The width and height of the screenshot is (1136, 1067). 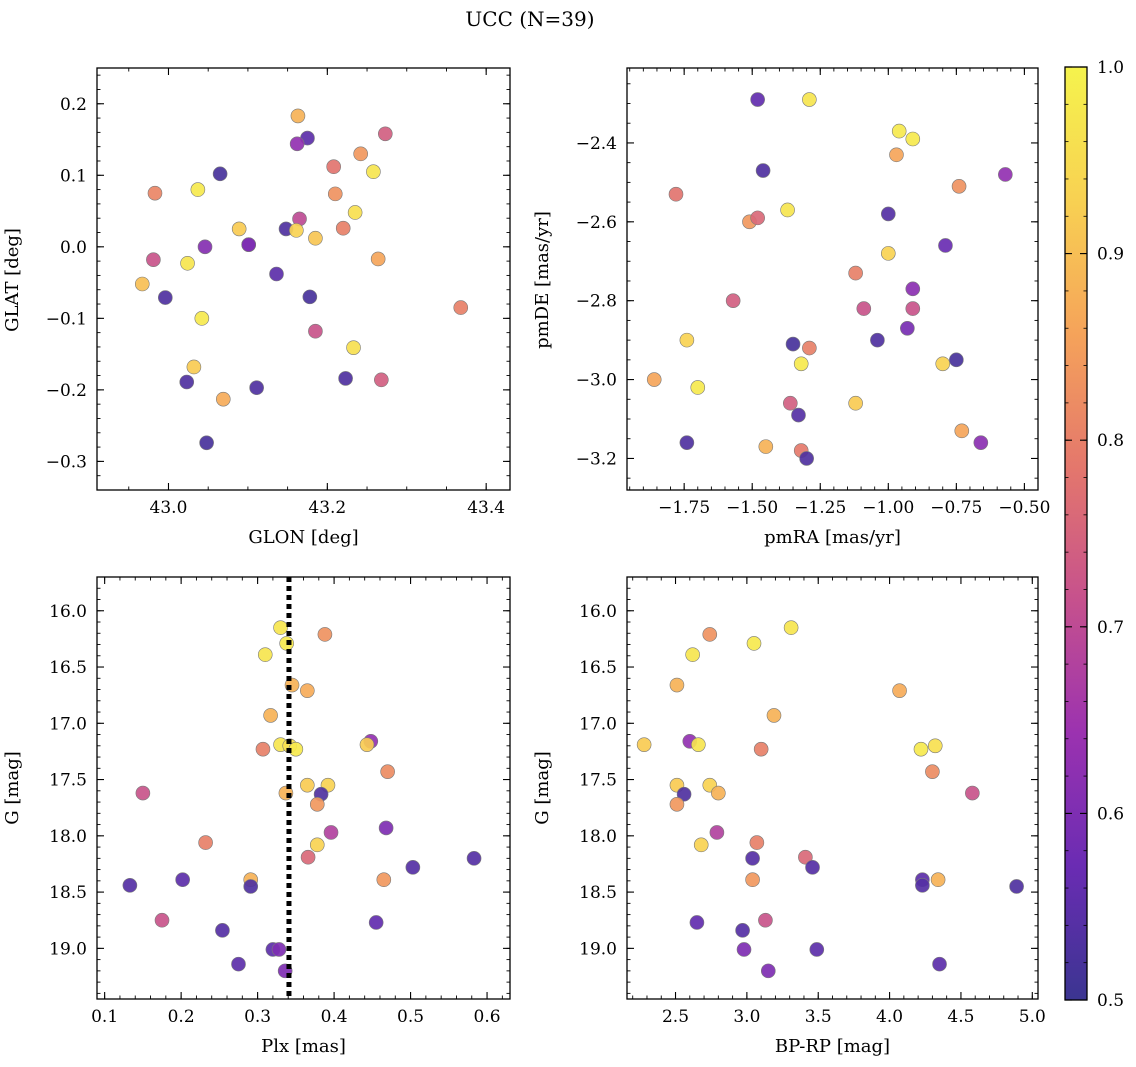 I want to click on colorbar-frame, so click(x=1076, y=533).